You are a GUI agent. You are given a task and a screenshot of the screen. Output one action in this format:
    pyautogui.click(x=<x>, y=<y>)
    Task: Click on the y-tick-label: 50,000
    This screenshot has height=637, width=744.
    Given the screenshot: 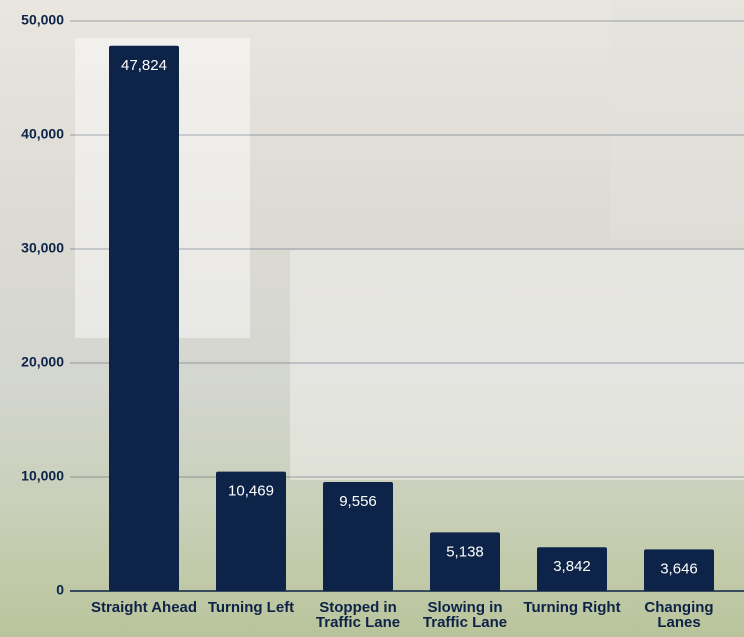 What is the action you would take?
    pyautogui.click(x=42, y=20)
    